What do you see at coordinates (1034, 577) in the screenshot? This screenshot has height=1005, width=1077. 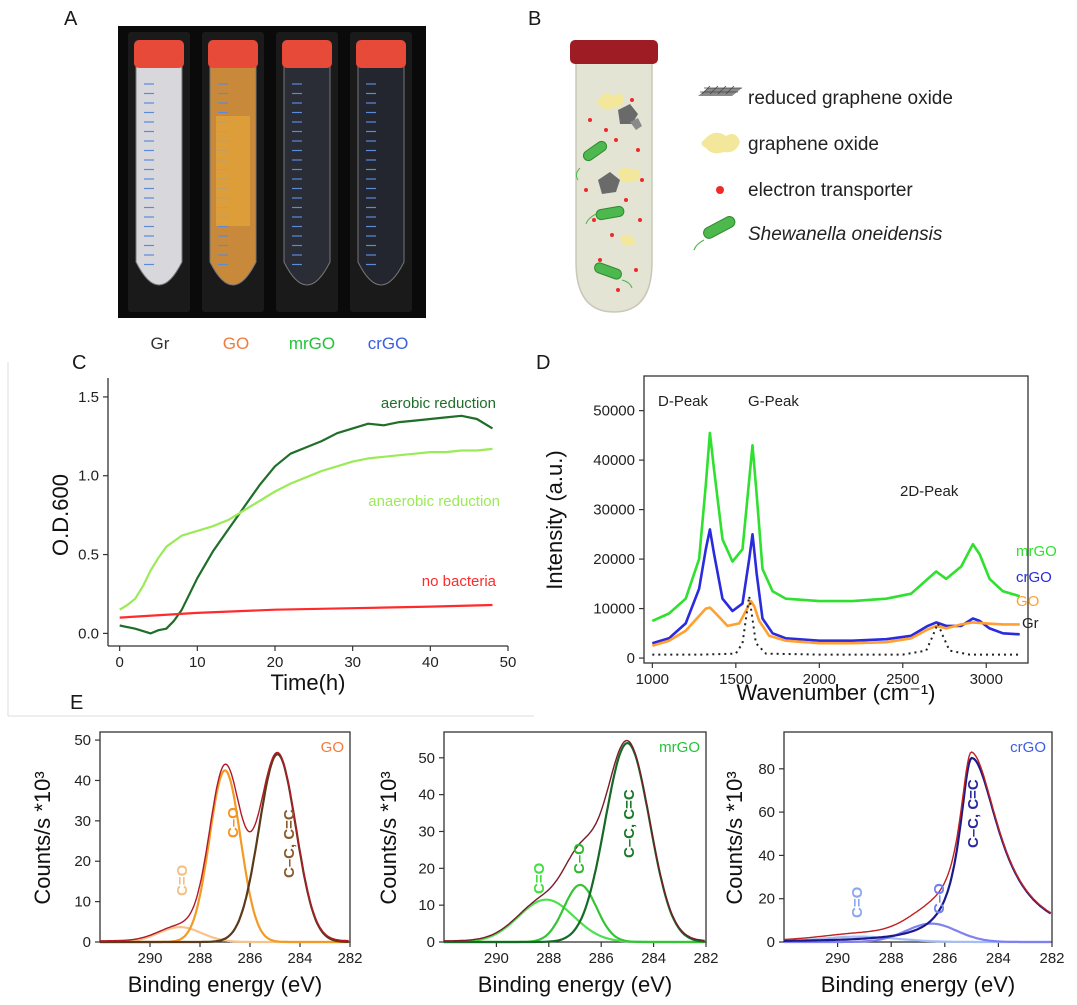 I see `series-label: crGO` at bounding box center [1034, 577].